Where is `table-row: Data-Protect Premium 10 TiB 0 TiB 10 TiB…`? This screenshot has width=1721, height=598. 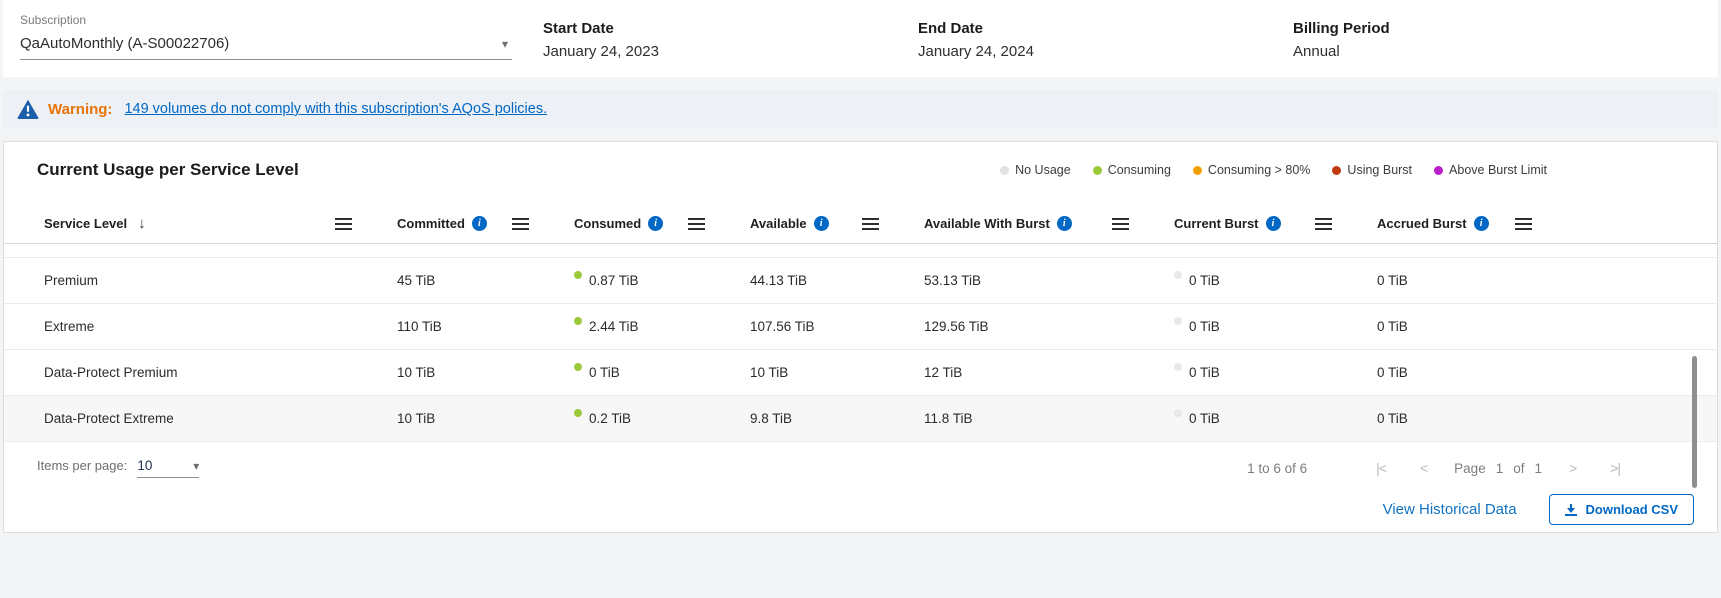 table-row: Data-Protect Premium 10 TiB 0 TiB 10 TiB… is located at coordinates (860, 373).